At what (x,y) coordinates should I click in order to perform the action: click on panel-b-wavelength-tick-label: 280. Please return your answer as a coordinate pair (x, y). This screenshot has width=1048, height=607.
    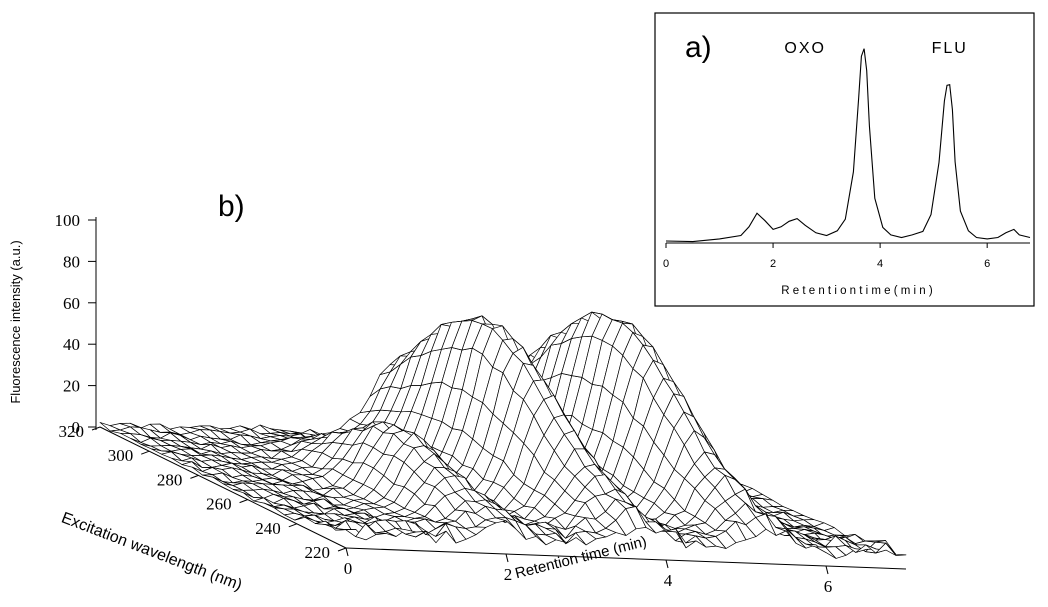
    Looking at the image, I should click on (170, 479).